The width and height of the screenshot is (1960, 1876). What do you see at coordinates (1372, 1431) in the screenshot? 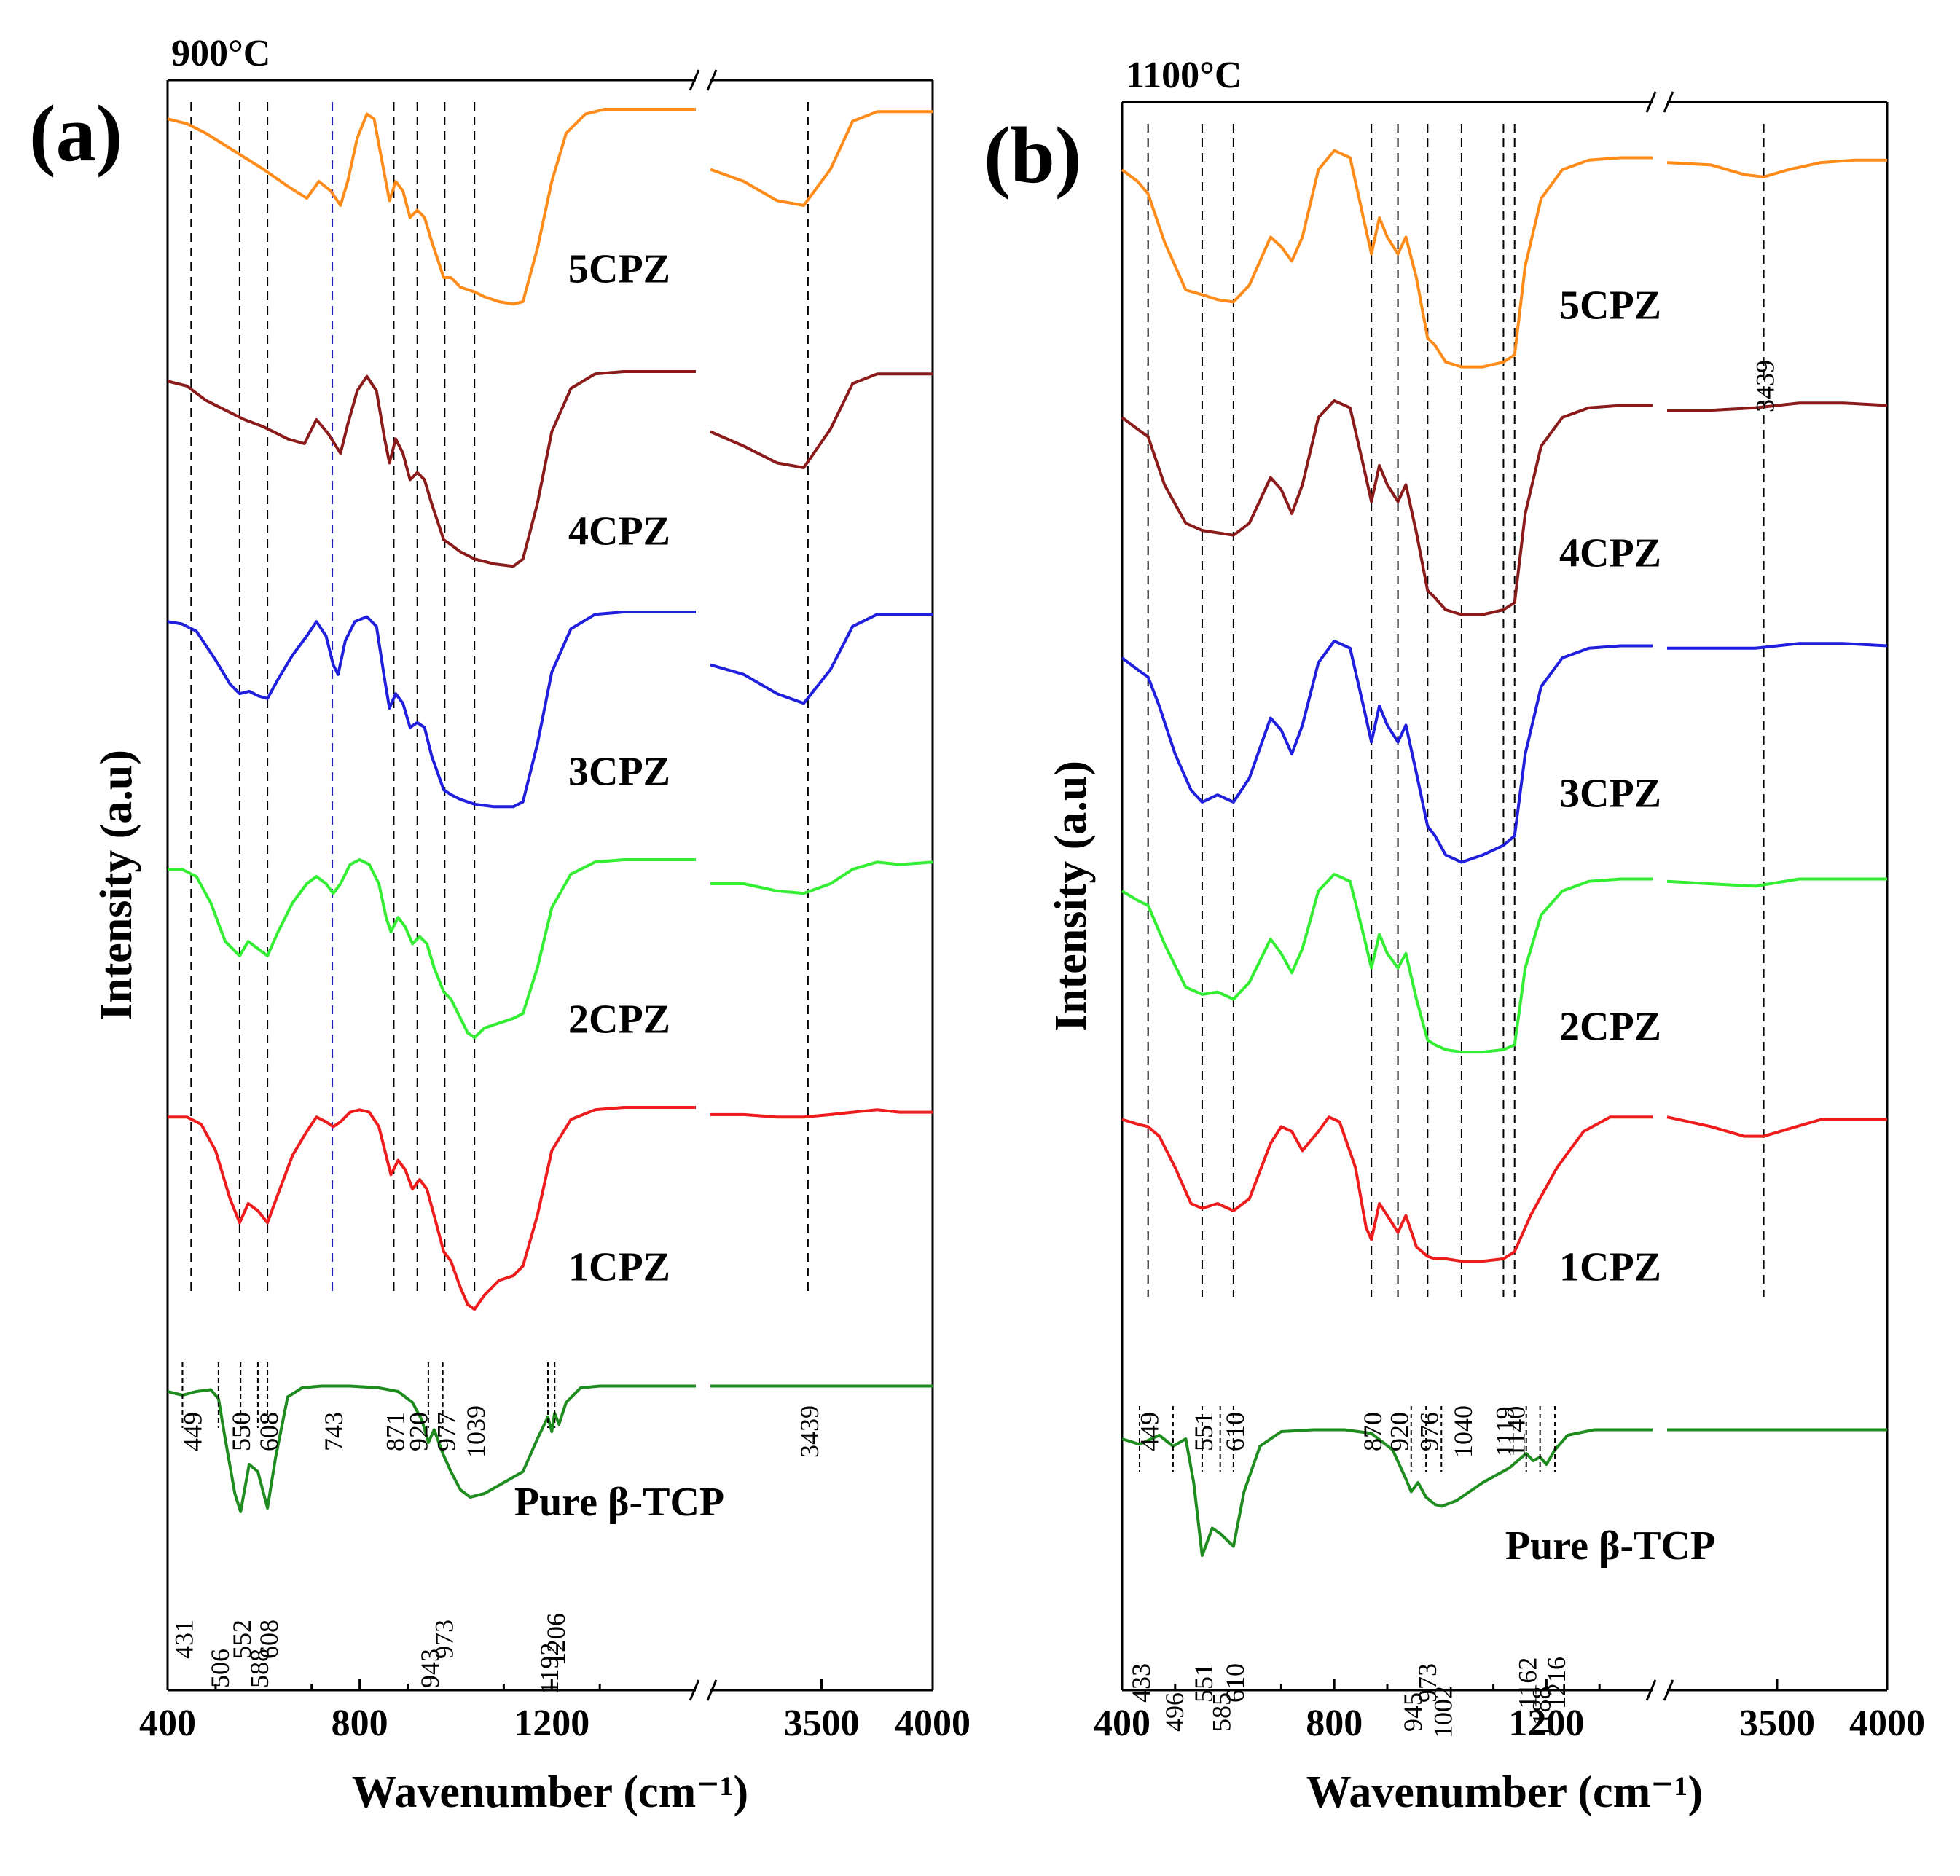
I see `peak-label-1cpz: 870` at bounding box center [1372, 1431].